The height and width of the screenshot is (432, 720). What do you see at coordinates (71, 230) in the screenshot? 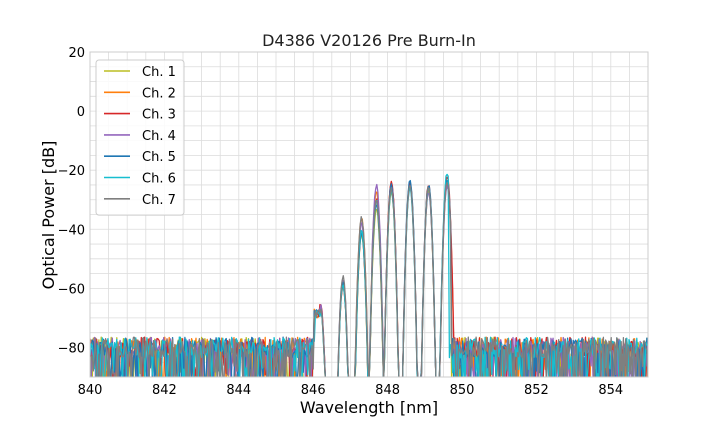
I see `y-tick-label: −40` at bounding box center [71, 230].